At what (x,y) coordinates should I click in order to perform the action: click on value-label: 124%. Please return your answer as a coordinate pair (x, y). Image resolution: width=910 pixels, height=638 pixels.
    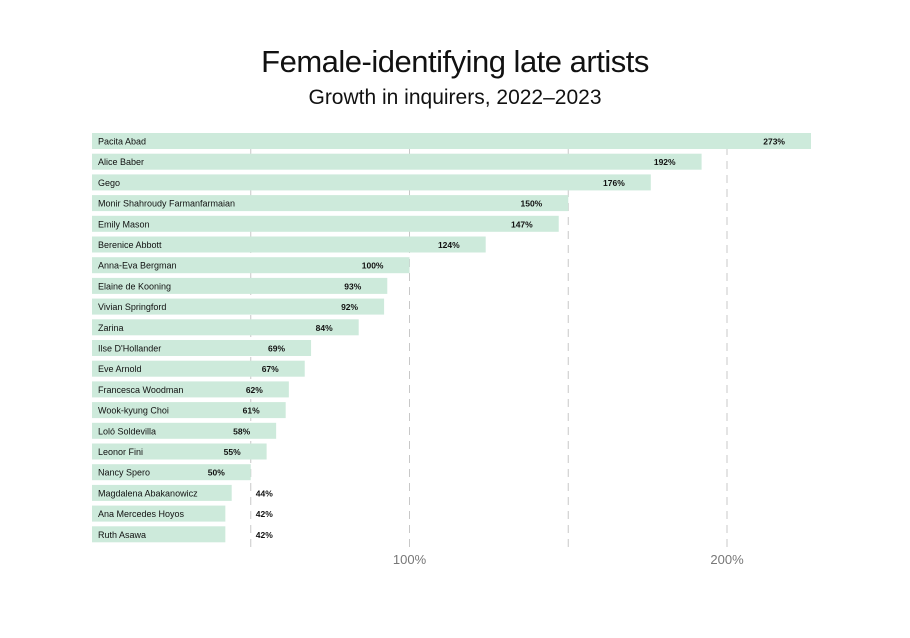
    Looking at the image, I should click on (449, 245).